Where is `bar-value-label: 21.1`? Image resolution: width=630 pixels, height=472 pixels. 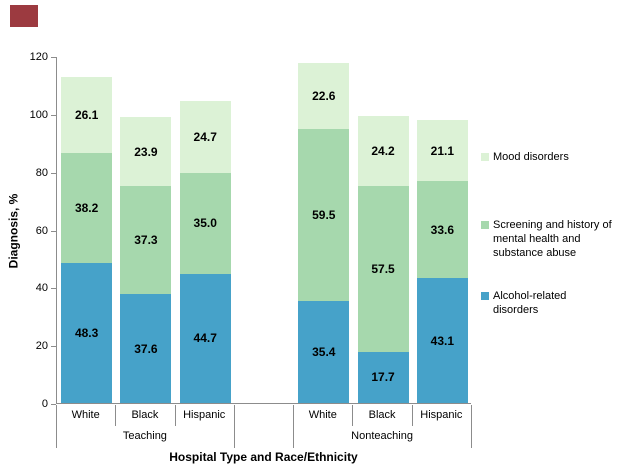
bar-value-label: 21.1 is located at coordinates (442, 150).